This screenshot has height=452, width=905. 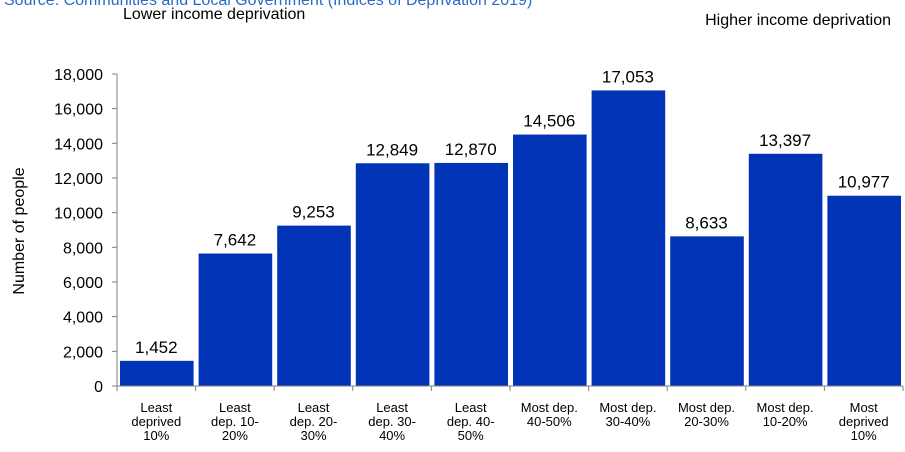 What do you see at coordinates (798, 20) in the screenshot?
I see `higher-deprivation-note: Higher income deprivation` at bounding box center [798, 20].